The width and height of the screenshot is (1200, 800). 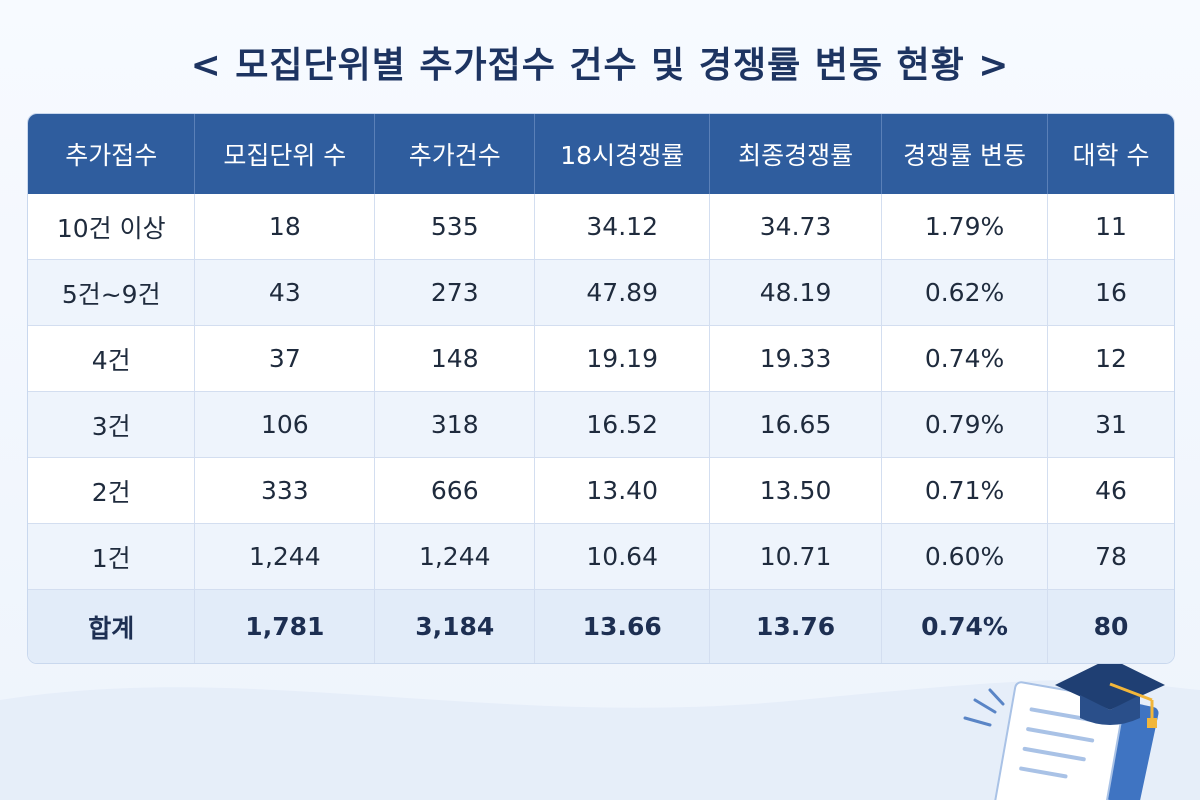 I want to click on cell: 48.19, so click(x=796, y=293).